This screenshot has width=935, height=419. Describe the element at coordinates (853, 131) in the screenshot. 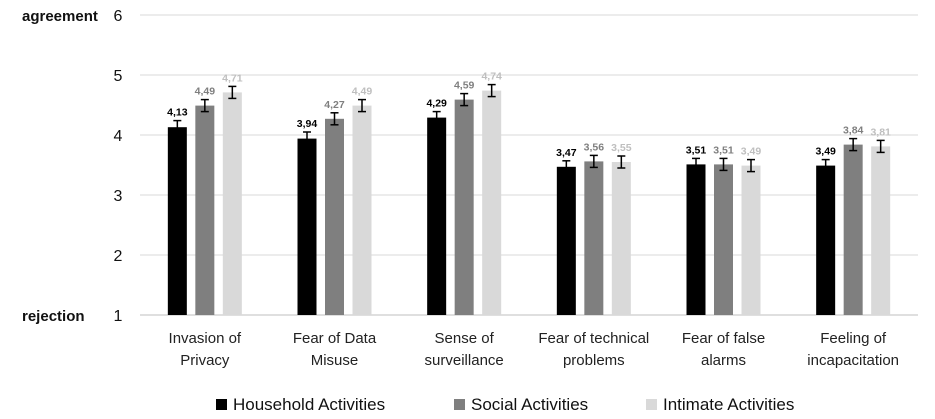

I see `data-label: 3,84` at that location.